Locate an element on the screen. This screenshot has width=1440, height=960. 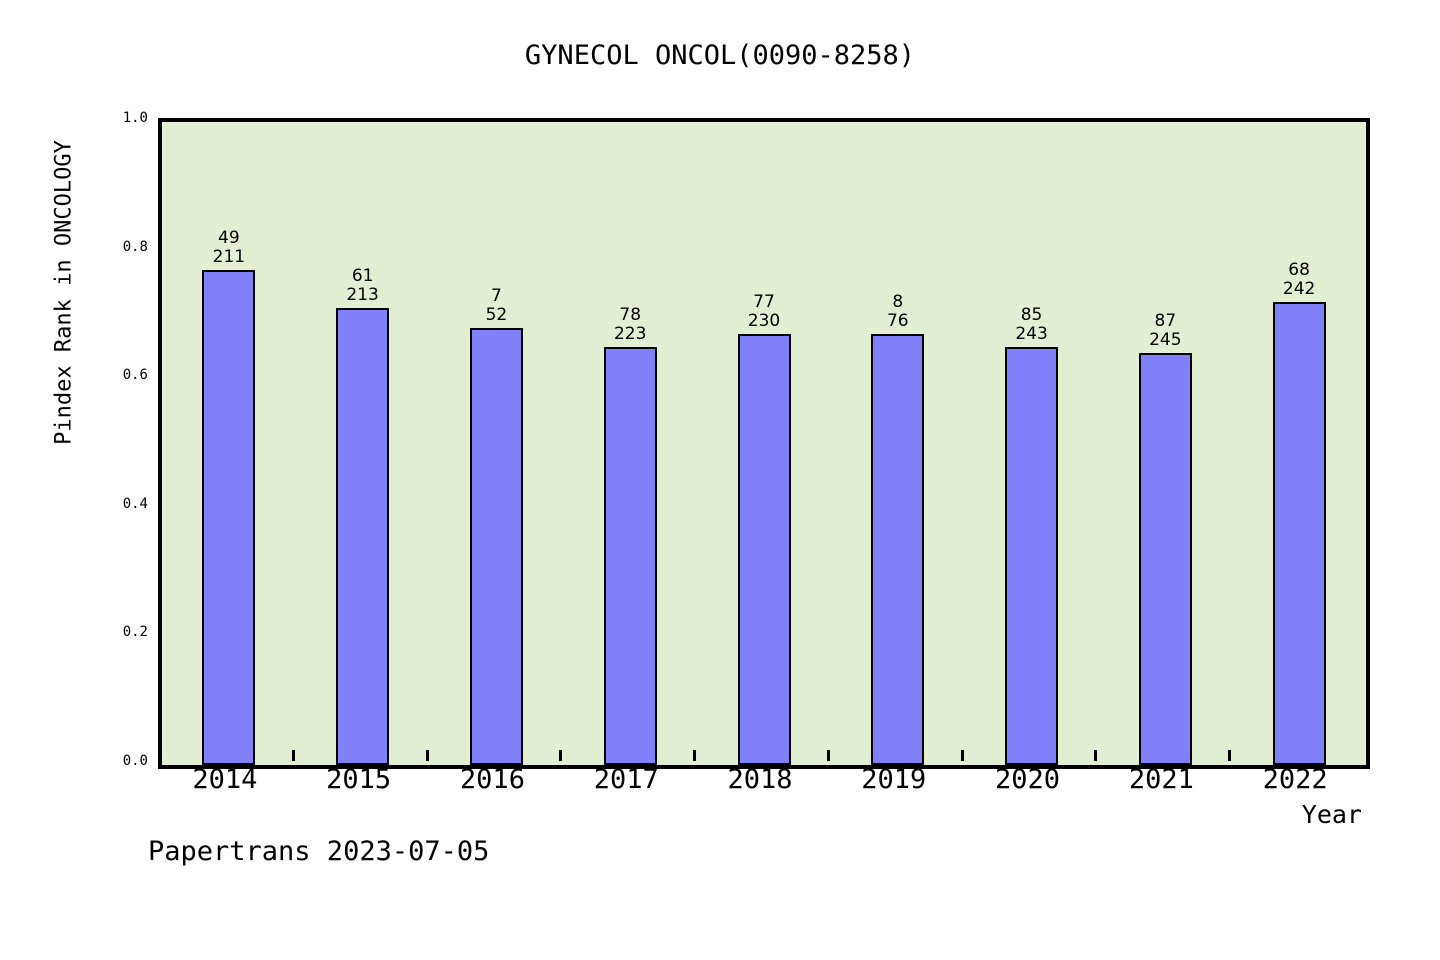
y-tick-label-1.0: 1.0 is located at coordinates (135, 118).